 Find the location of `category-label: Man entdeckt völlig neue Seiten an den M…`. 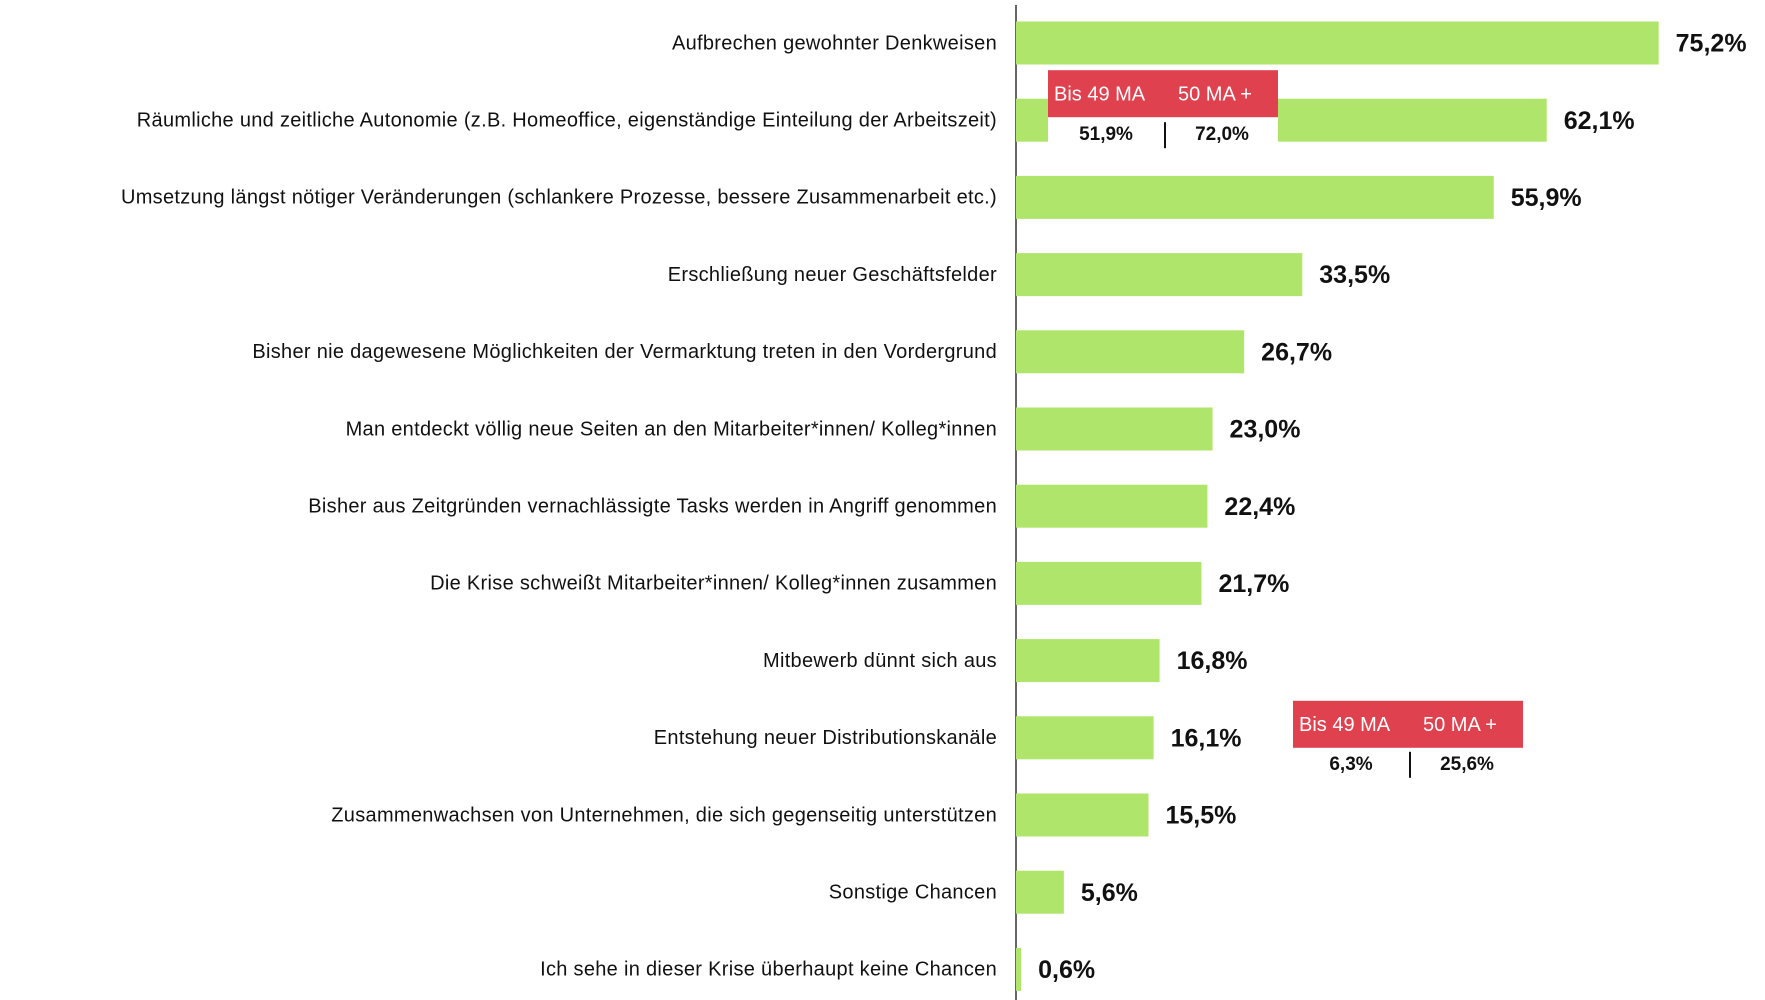

category-label: Man entdeckt völlig neue Seiten an den M… is located at coordinates (671, 429).